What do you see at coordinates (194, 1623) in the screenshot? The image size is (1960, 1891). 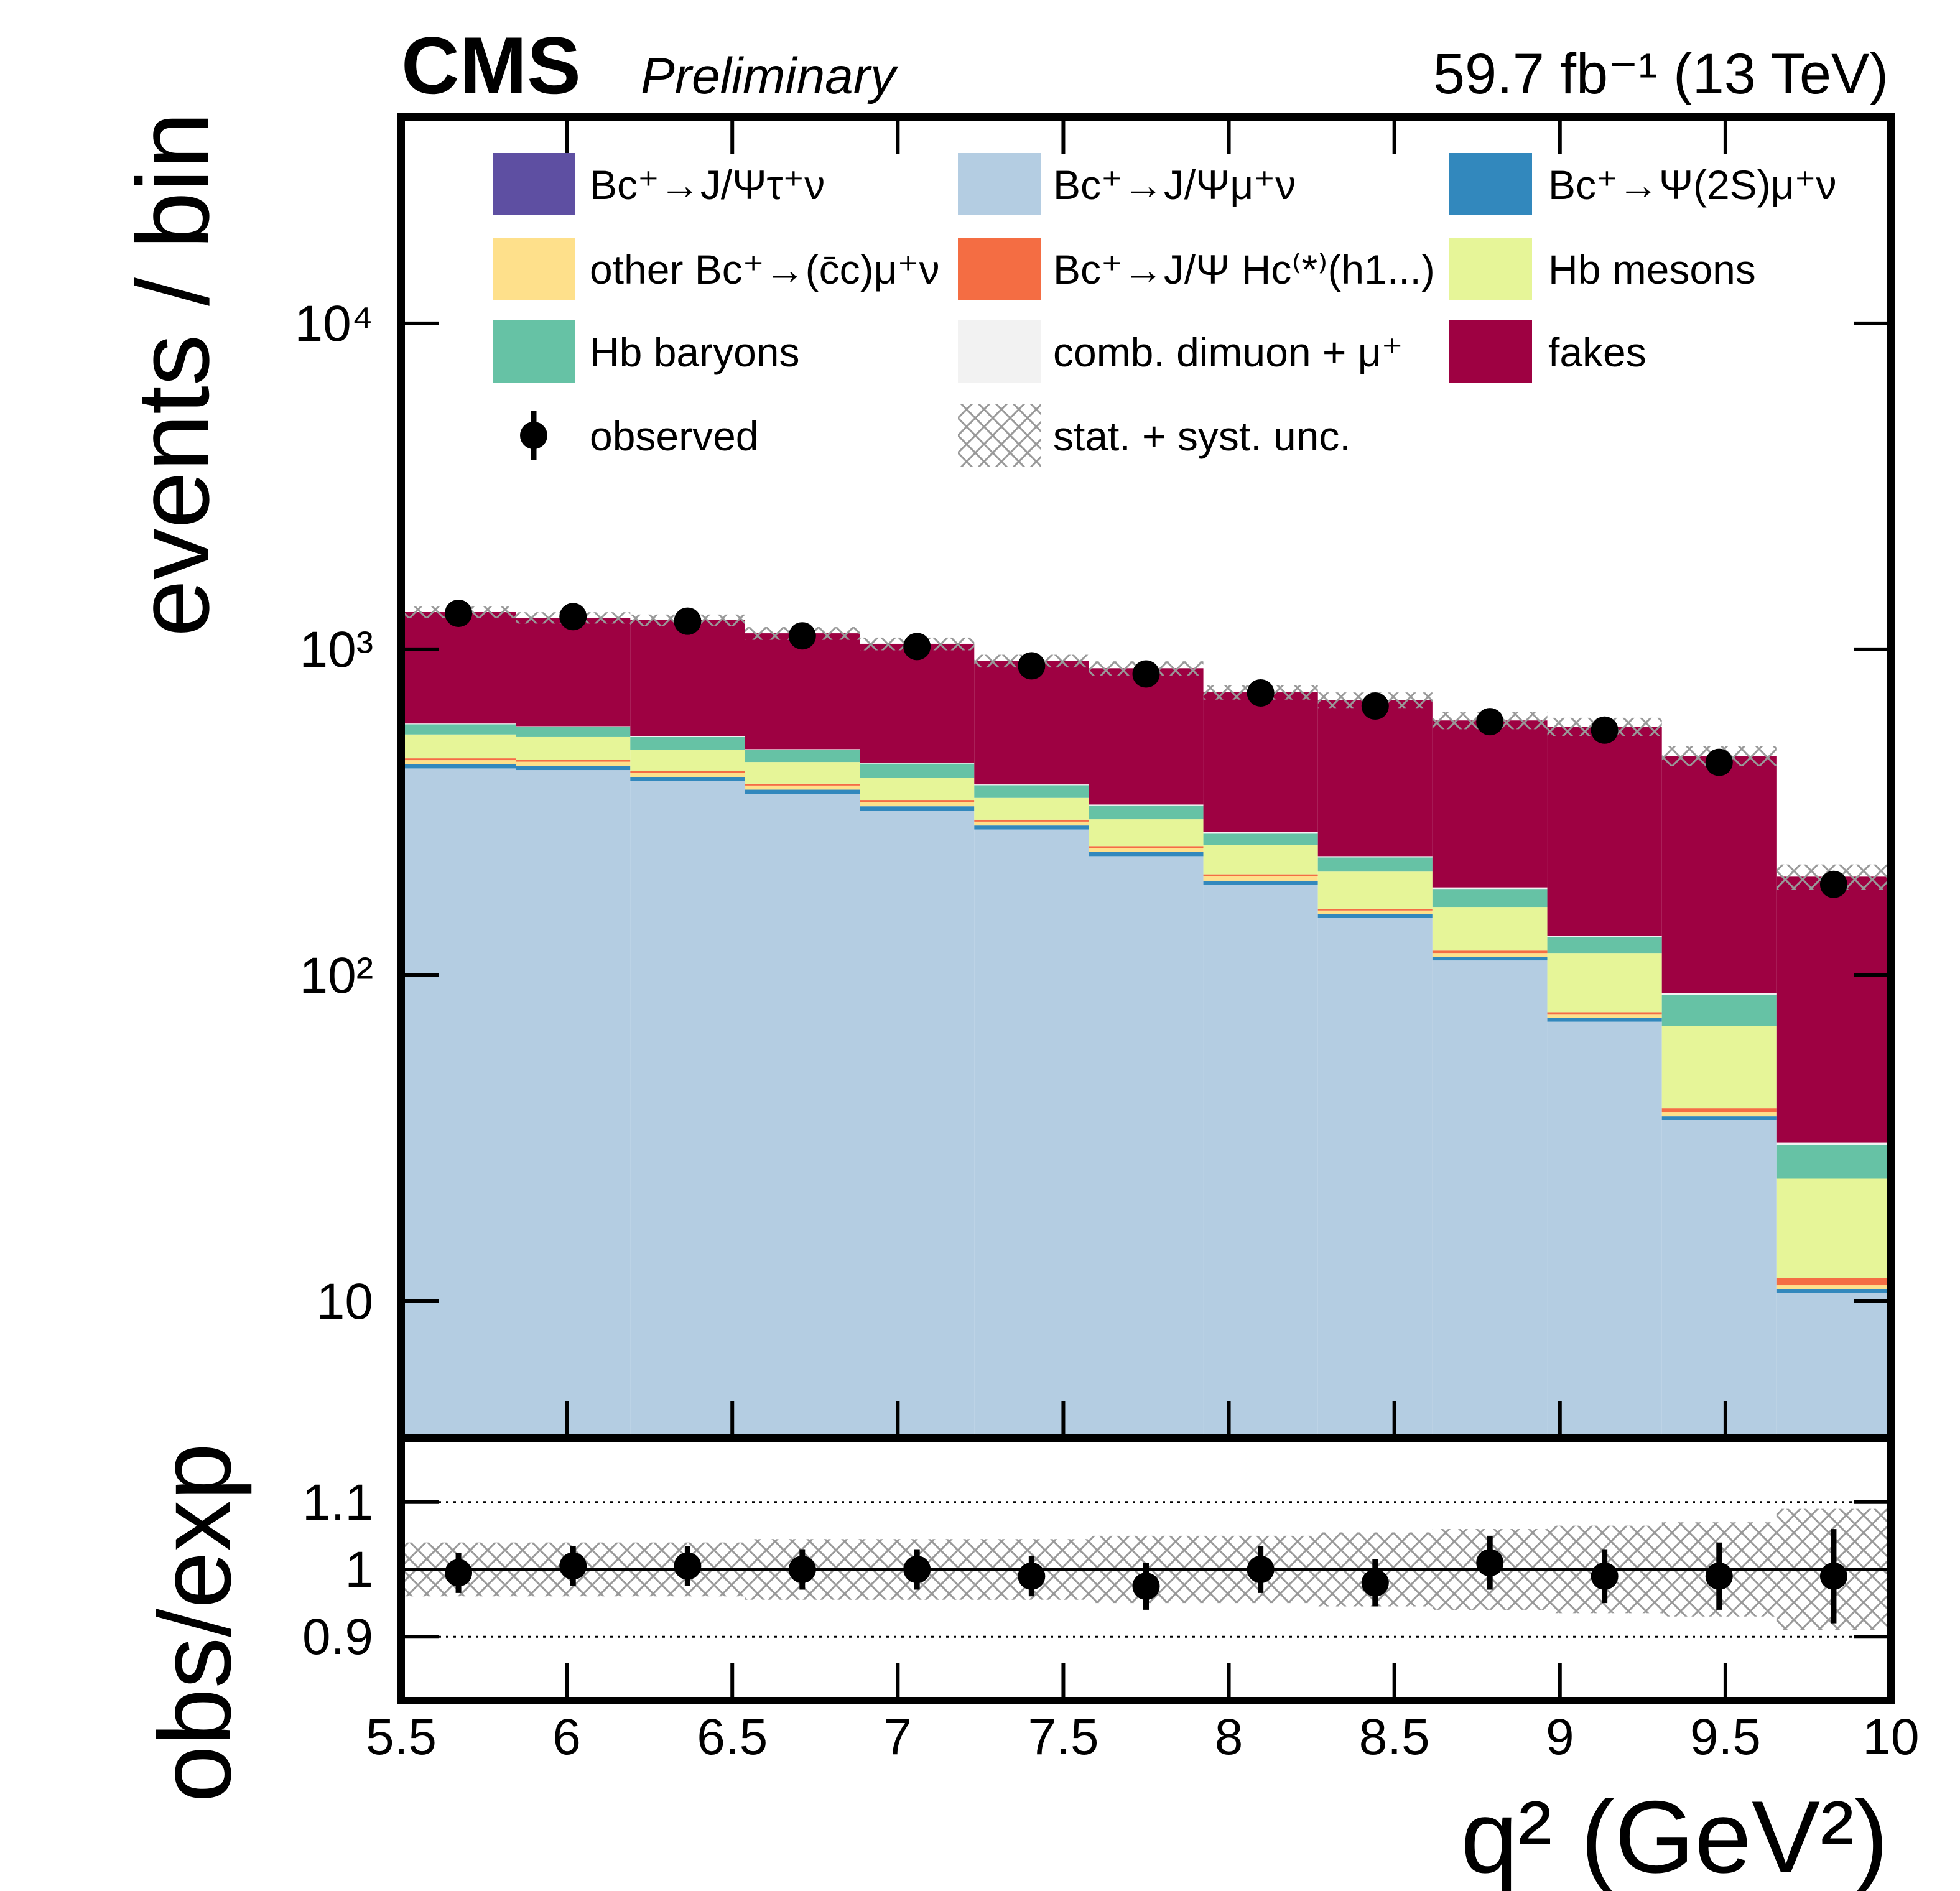 I see `ratio-y-axis-label: obs/exp` at bounding box center [194, 1623].